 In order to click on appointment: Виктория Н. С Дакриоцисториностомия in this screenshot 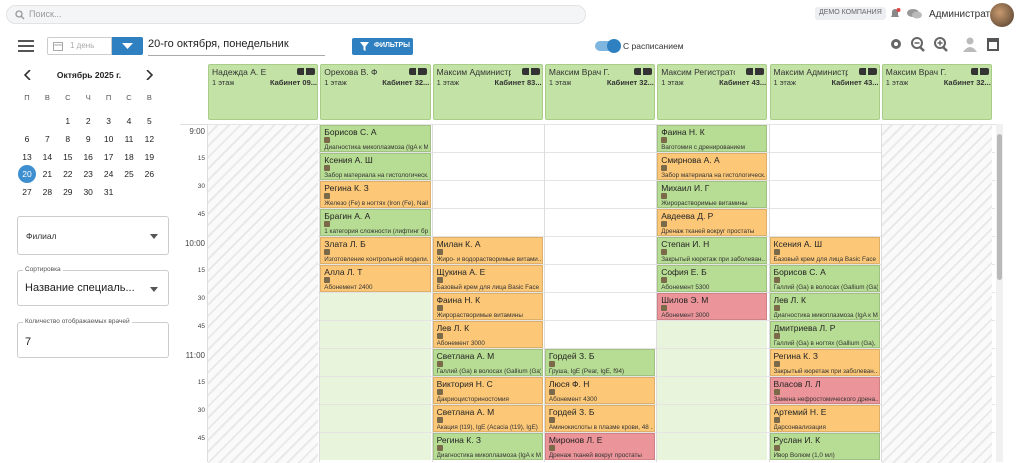, I will do `click(487, 390)`.